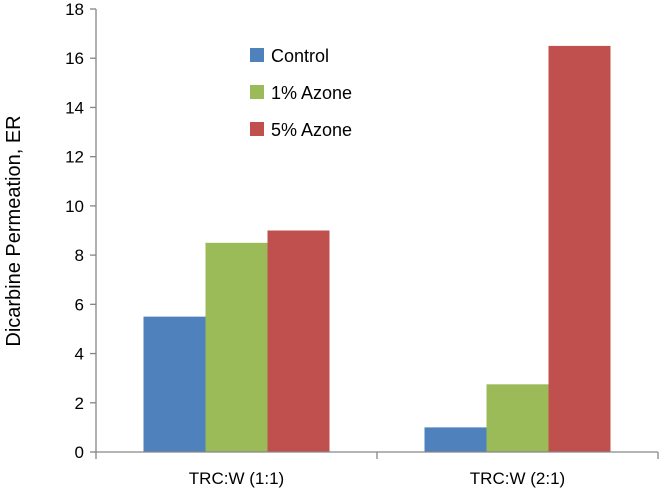  What do you see at coordinates (74, 206) in the screenshot?
I see `y-tick-label: 10` at bounding box center [74, 206].